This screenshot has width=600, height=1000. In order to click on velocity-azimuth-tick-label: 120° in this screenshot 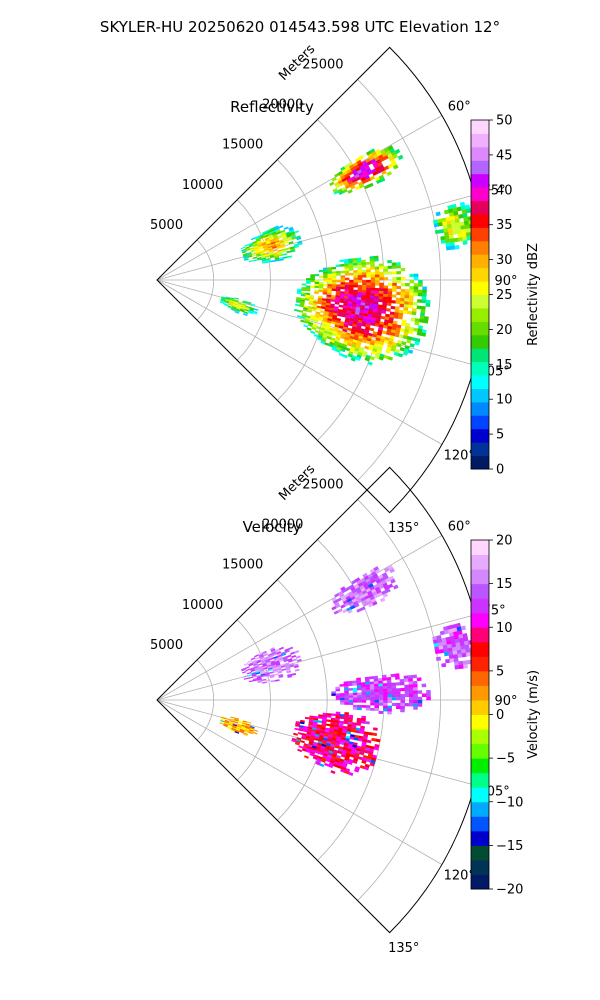, I will do `click(459, 876)`.